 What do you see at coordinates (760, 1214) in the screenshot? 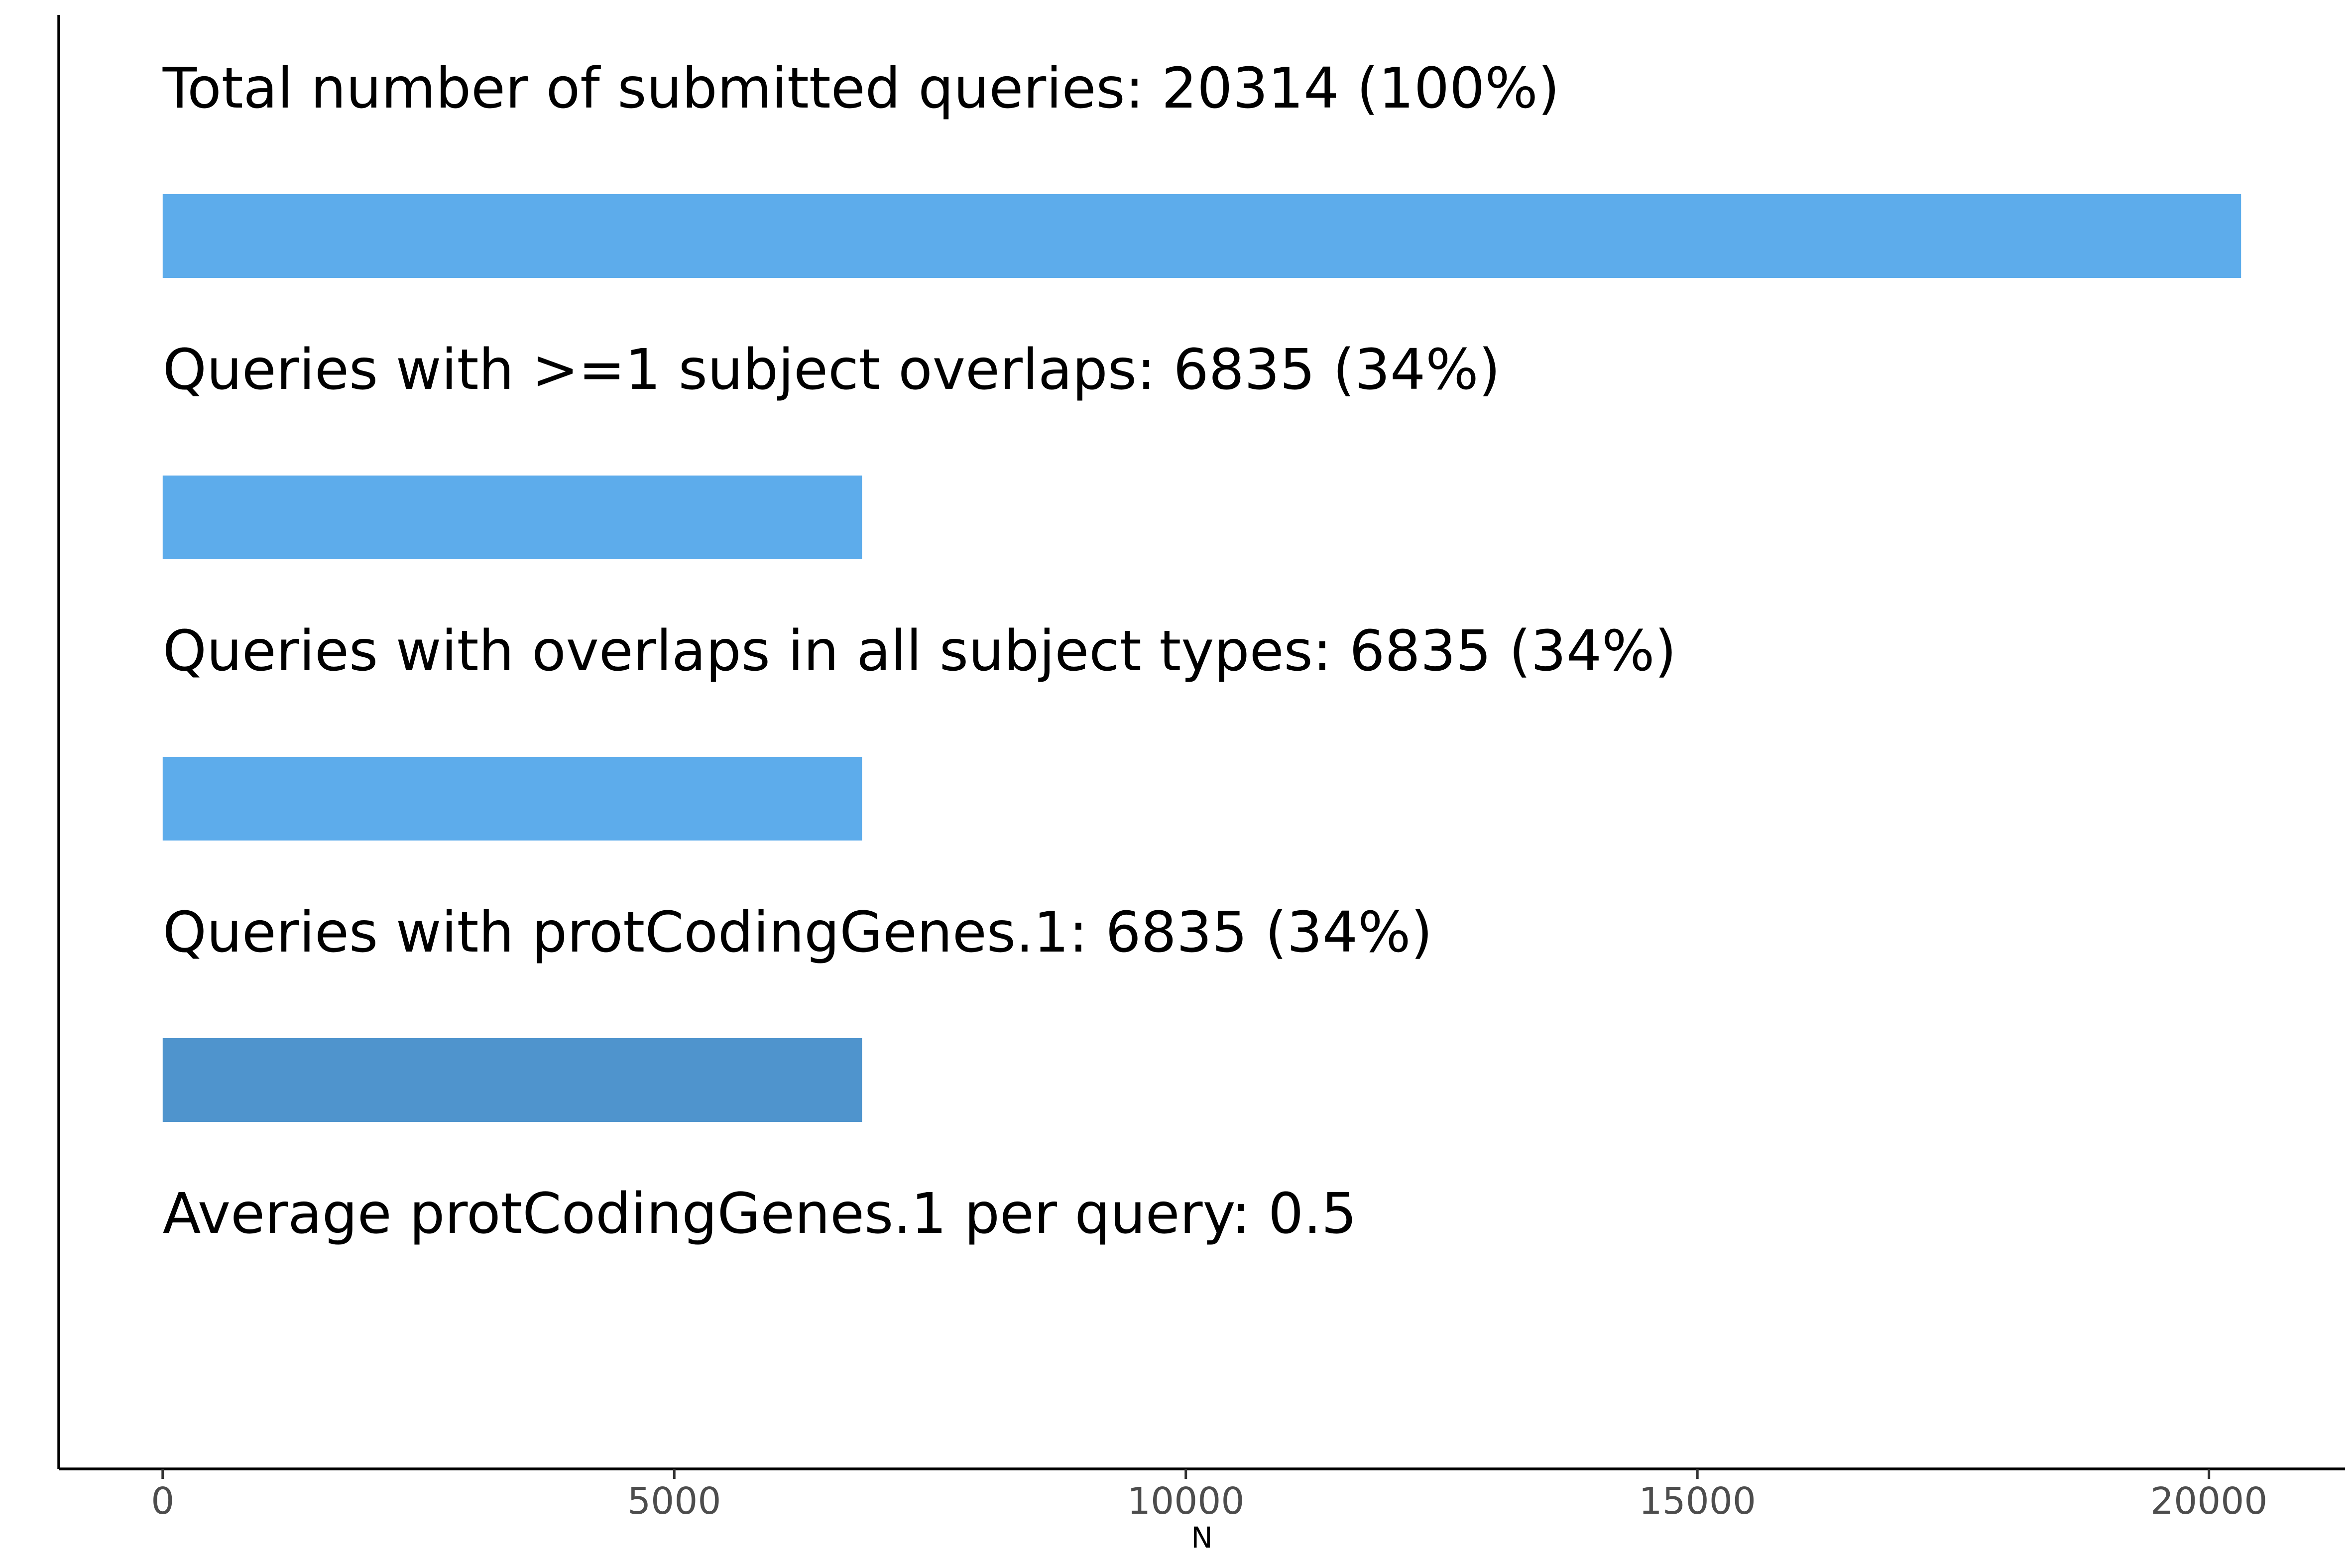
I see `bar-label-5: Average protCodingGenes.1 per query: 0.5` at bounding box center [760, 1214].